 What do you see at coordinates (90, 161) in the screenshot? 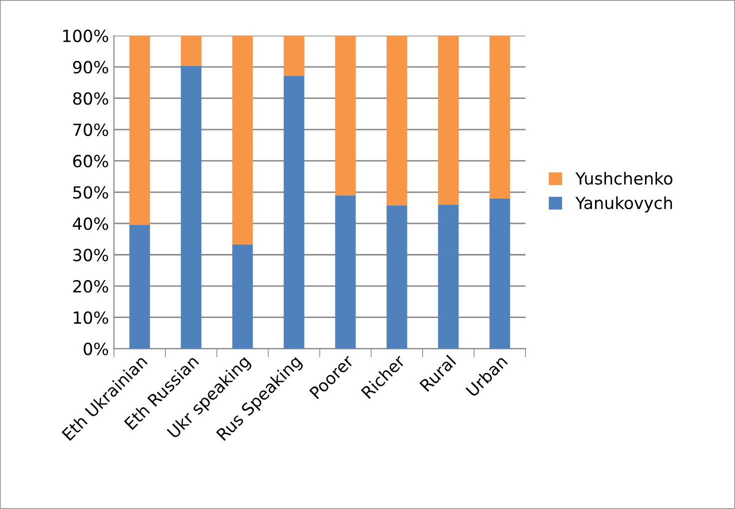
I see `y-tick-label: 60%` at bounding box center [90, 161].